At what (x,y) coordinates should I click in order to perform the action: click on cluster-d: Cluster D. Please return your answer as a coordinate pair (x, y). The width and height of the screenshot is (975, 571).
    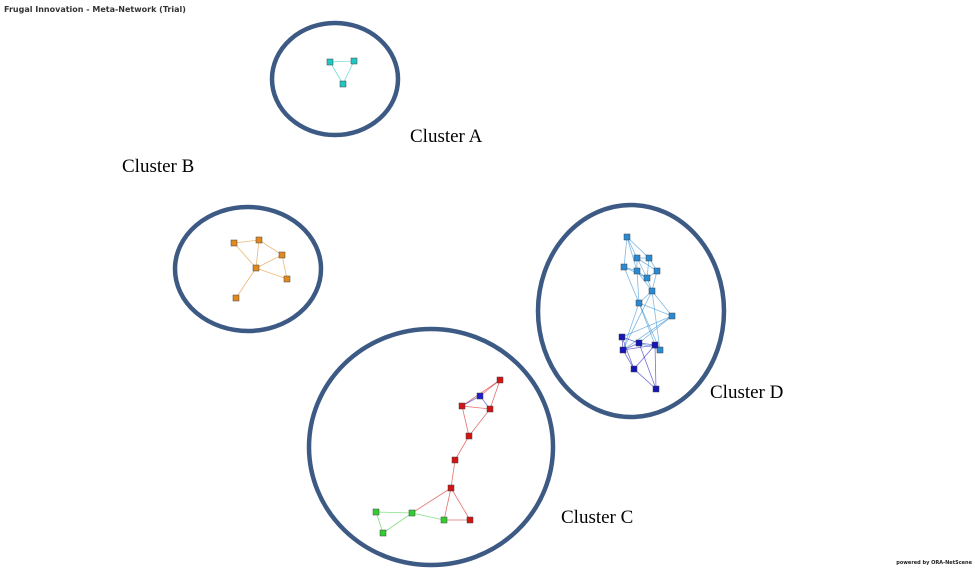
    Looking at the image, I should click on (659, 311).